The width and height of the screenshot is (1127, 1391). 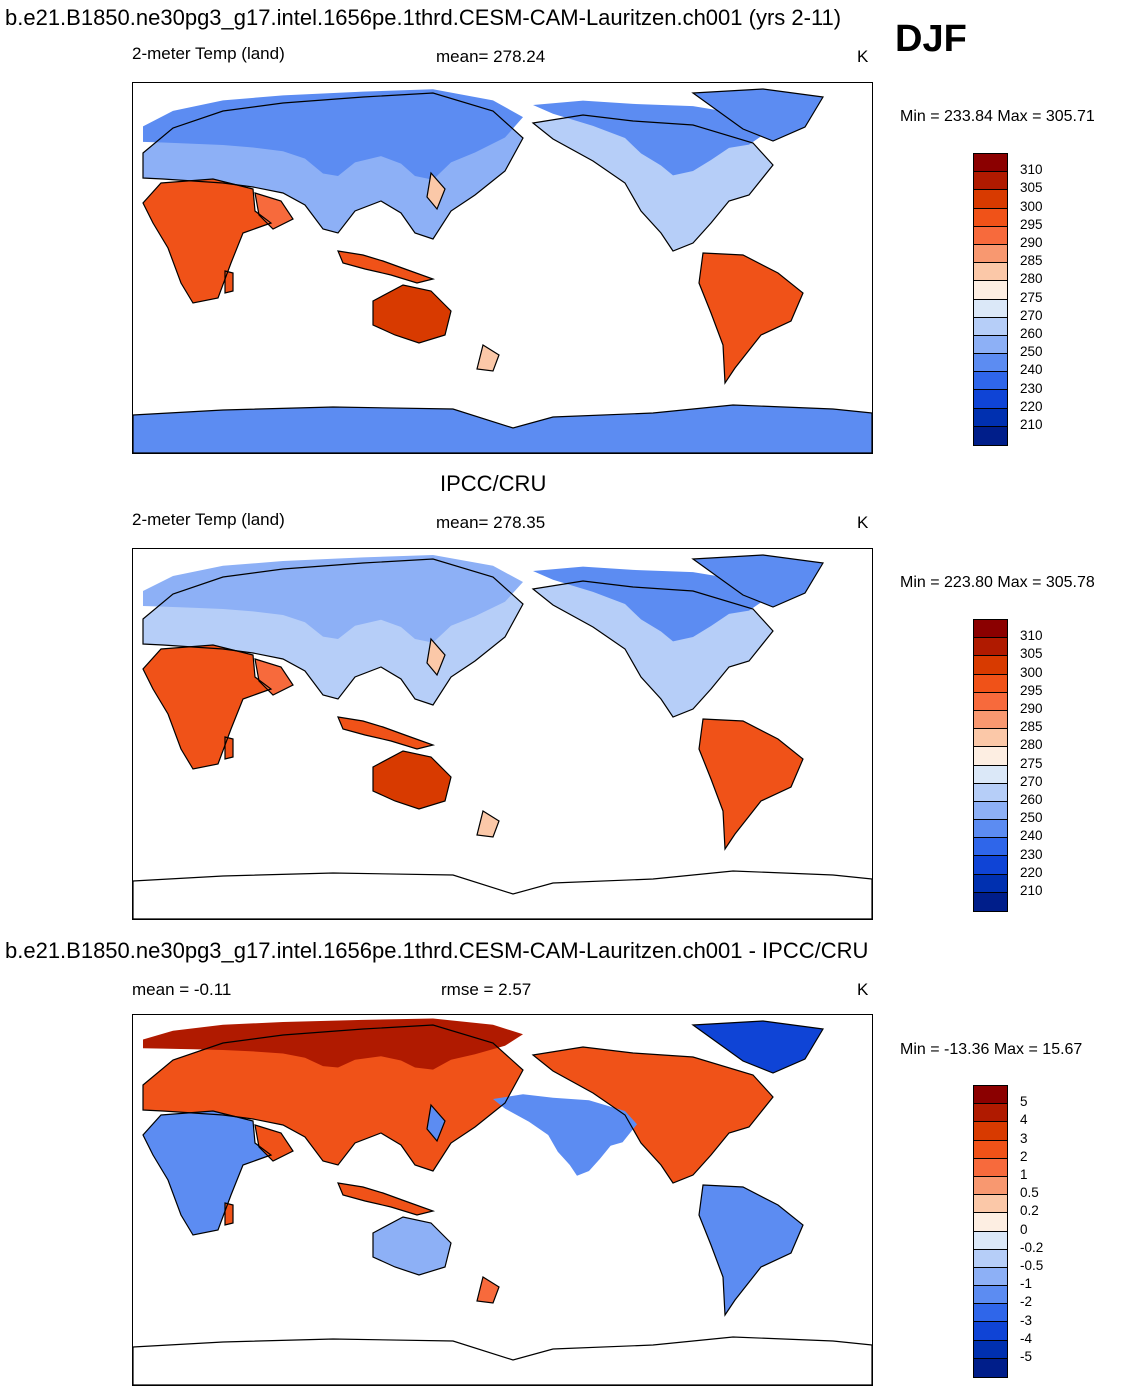 What do you see at coordinates (491, 522) in the screenshot?
I see `panel2-mean: mean= 278.35` at bounding box center [491, 522].